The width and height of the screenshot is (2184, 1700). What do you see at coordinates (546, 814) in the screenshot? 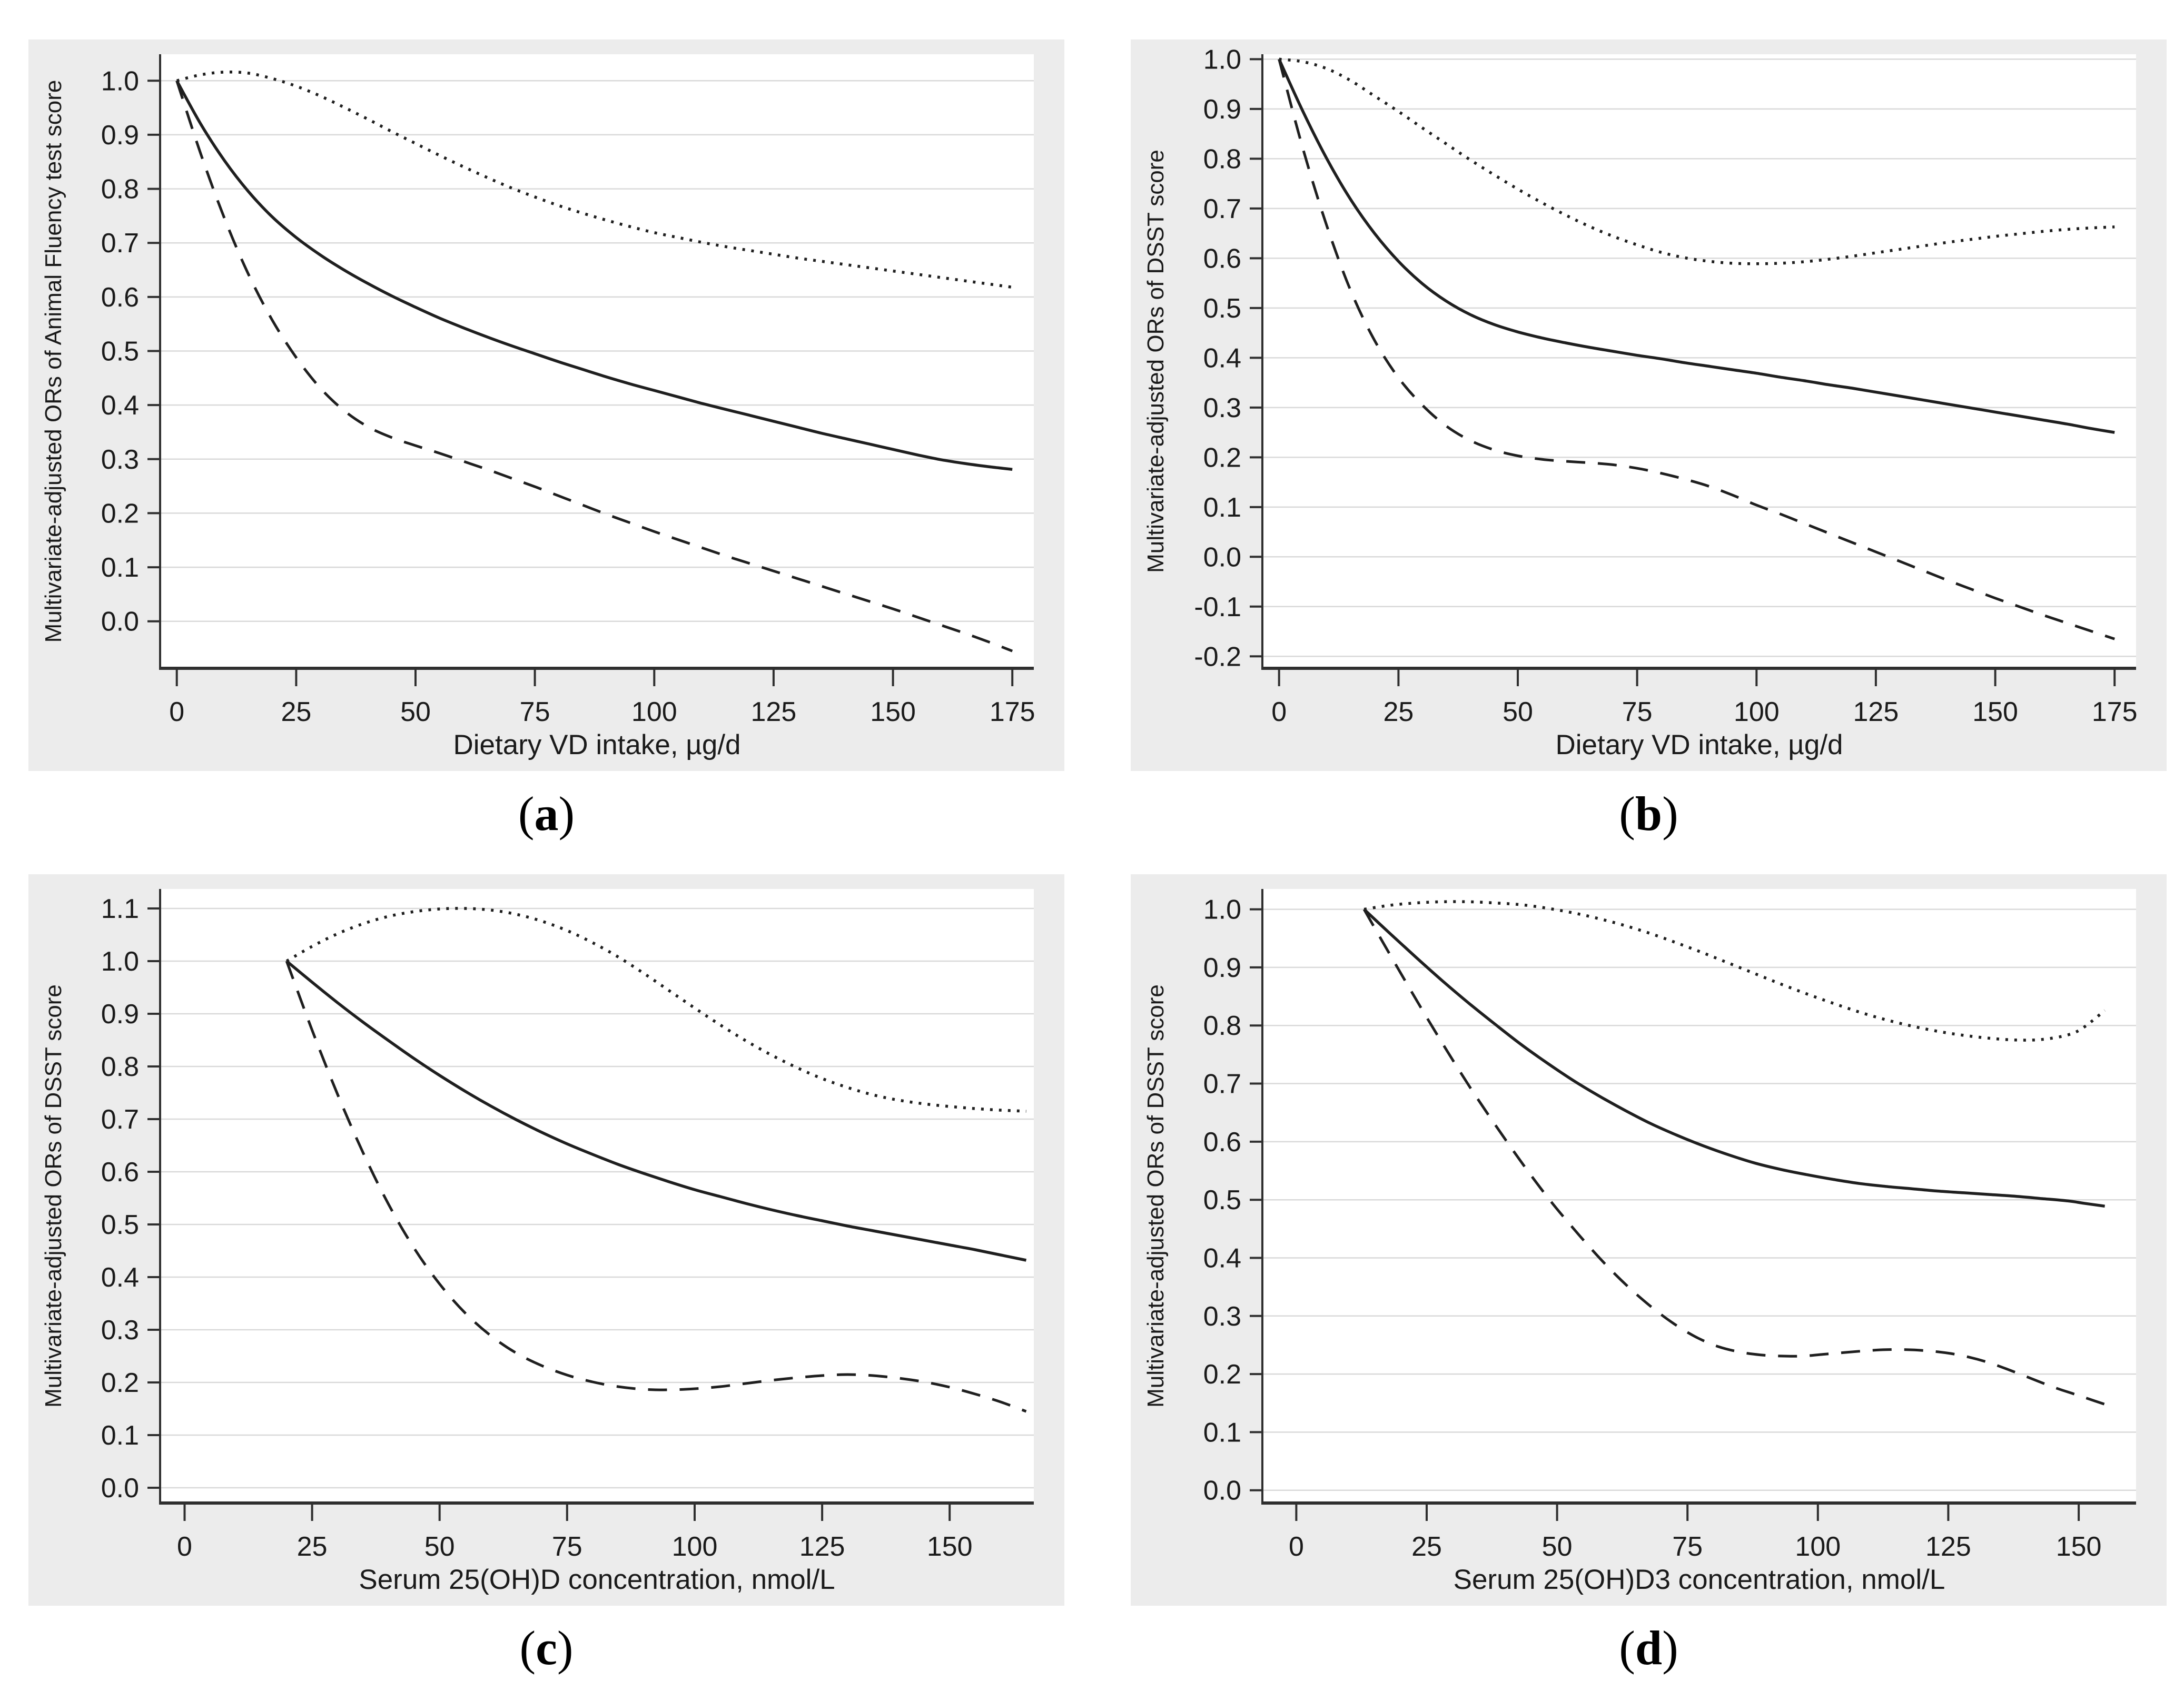
I see `panel-caption-a: (a)` at bounding box center [546, 814].